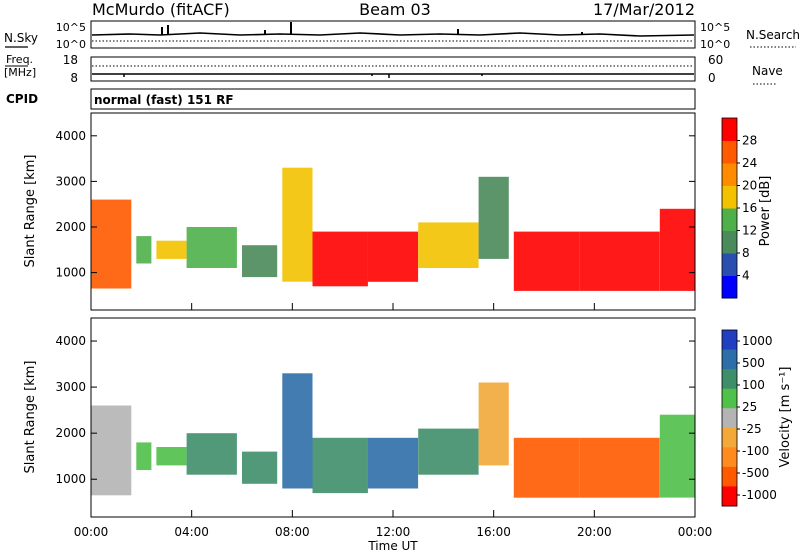 The width and height of the screenshot is (800, 554). Describe the element at coordinates (749, 186) in the screenshot. I see `power-colorbar-tick-label-4: 20` at that location.